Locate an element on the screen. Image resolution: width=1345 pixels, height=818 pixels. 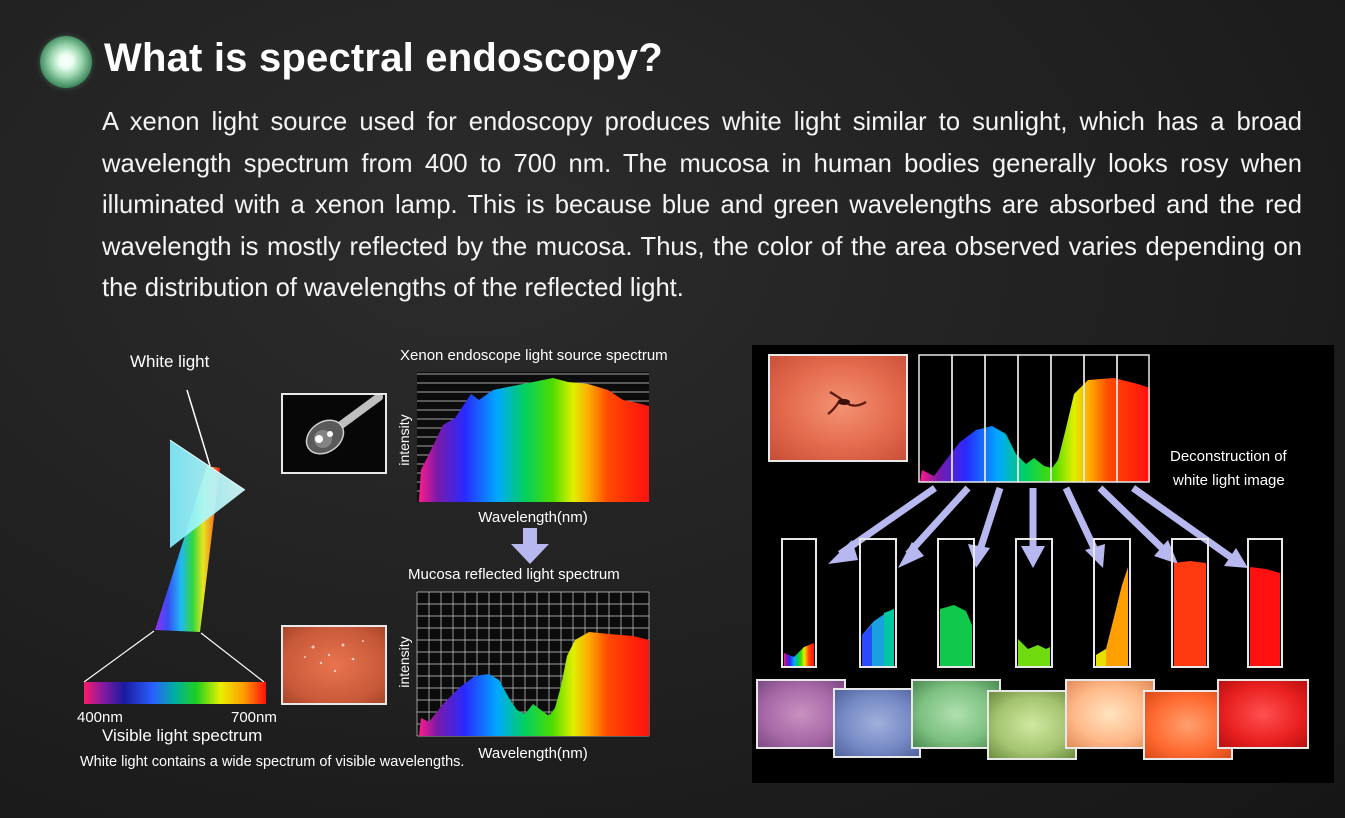
page-title: What is spectral endoscopy? is located at coordinates (383, 58).